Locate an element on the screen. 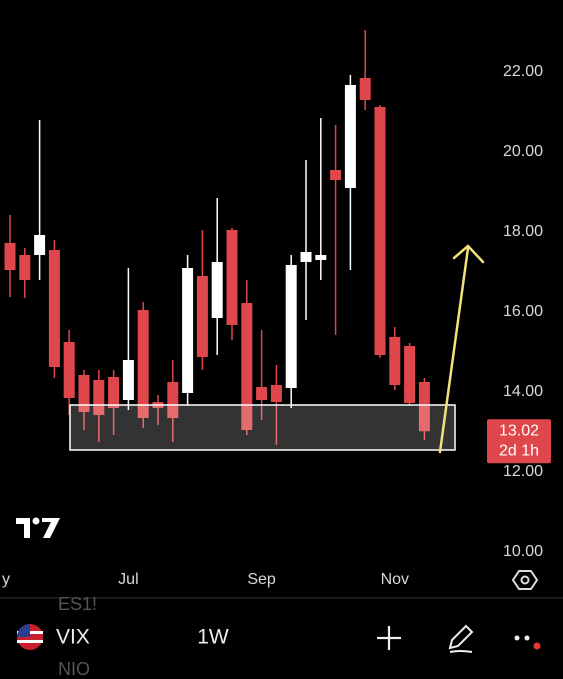 This screenshot has height=679, width=563. add-icon is located at coordinates (389, 638).